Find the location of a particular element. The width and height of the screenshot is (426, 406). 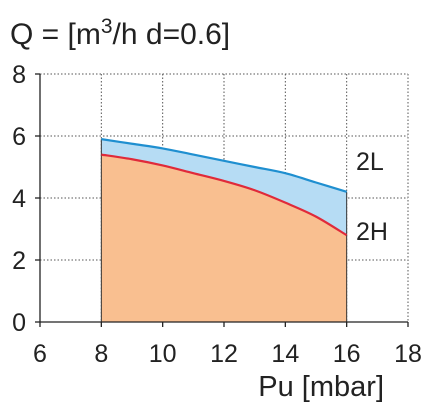

title-suffix: /h d=0.6] is located at coordinates (172, 34).